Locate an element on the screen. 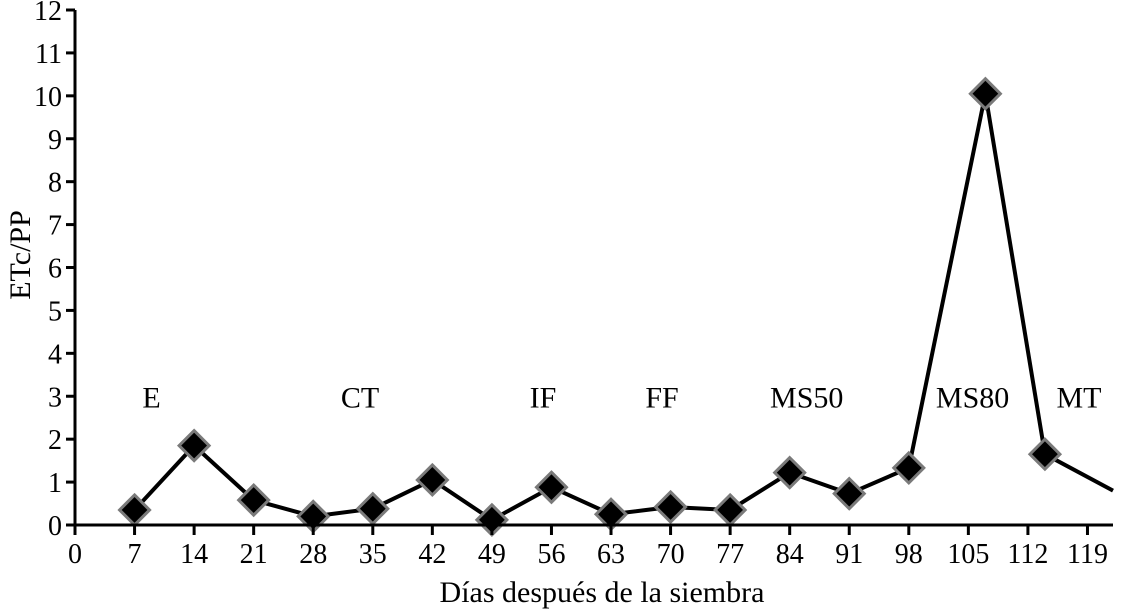  y-tick-label: 6 is located at coordinates (55, 269).